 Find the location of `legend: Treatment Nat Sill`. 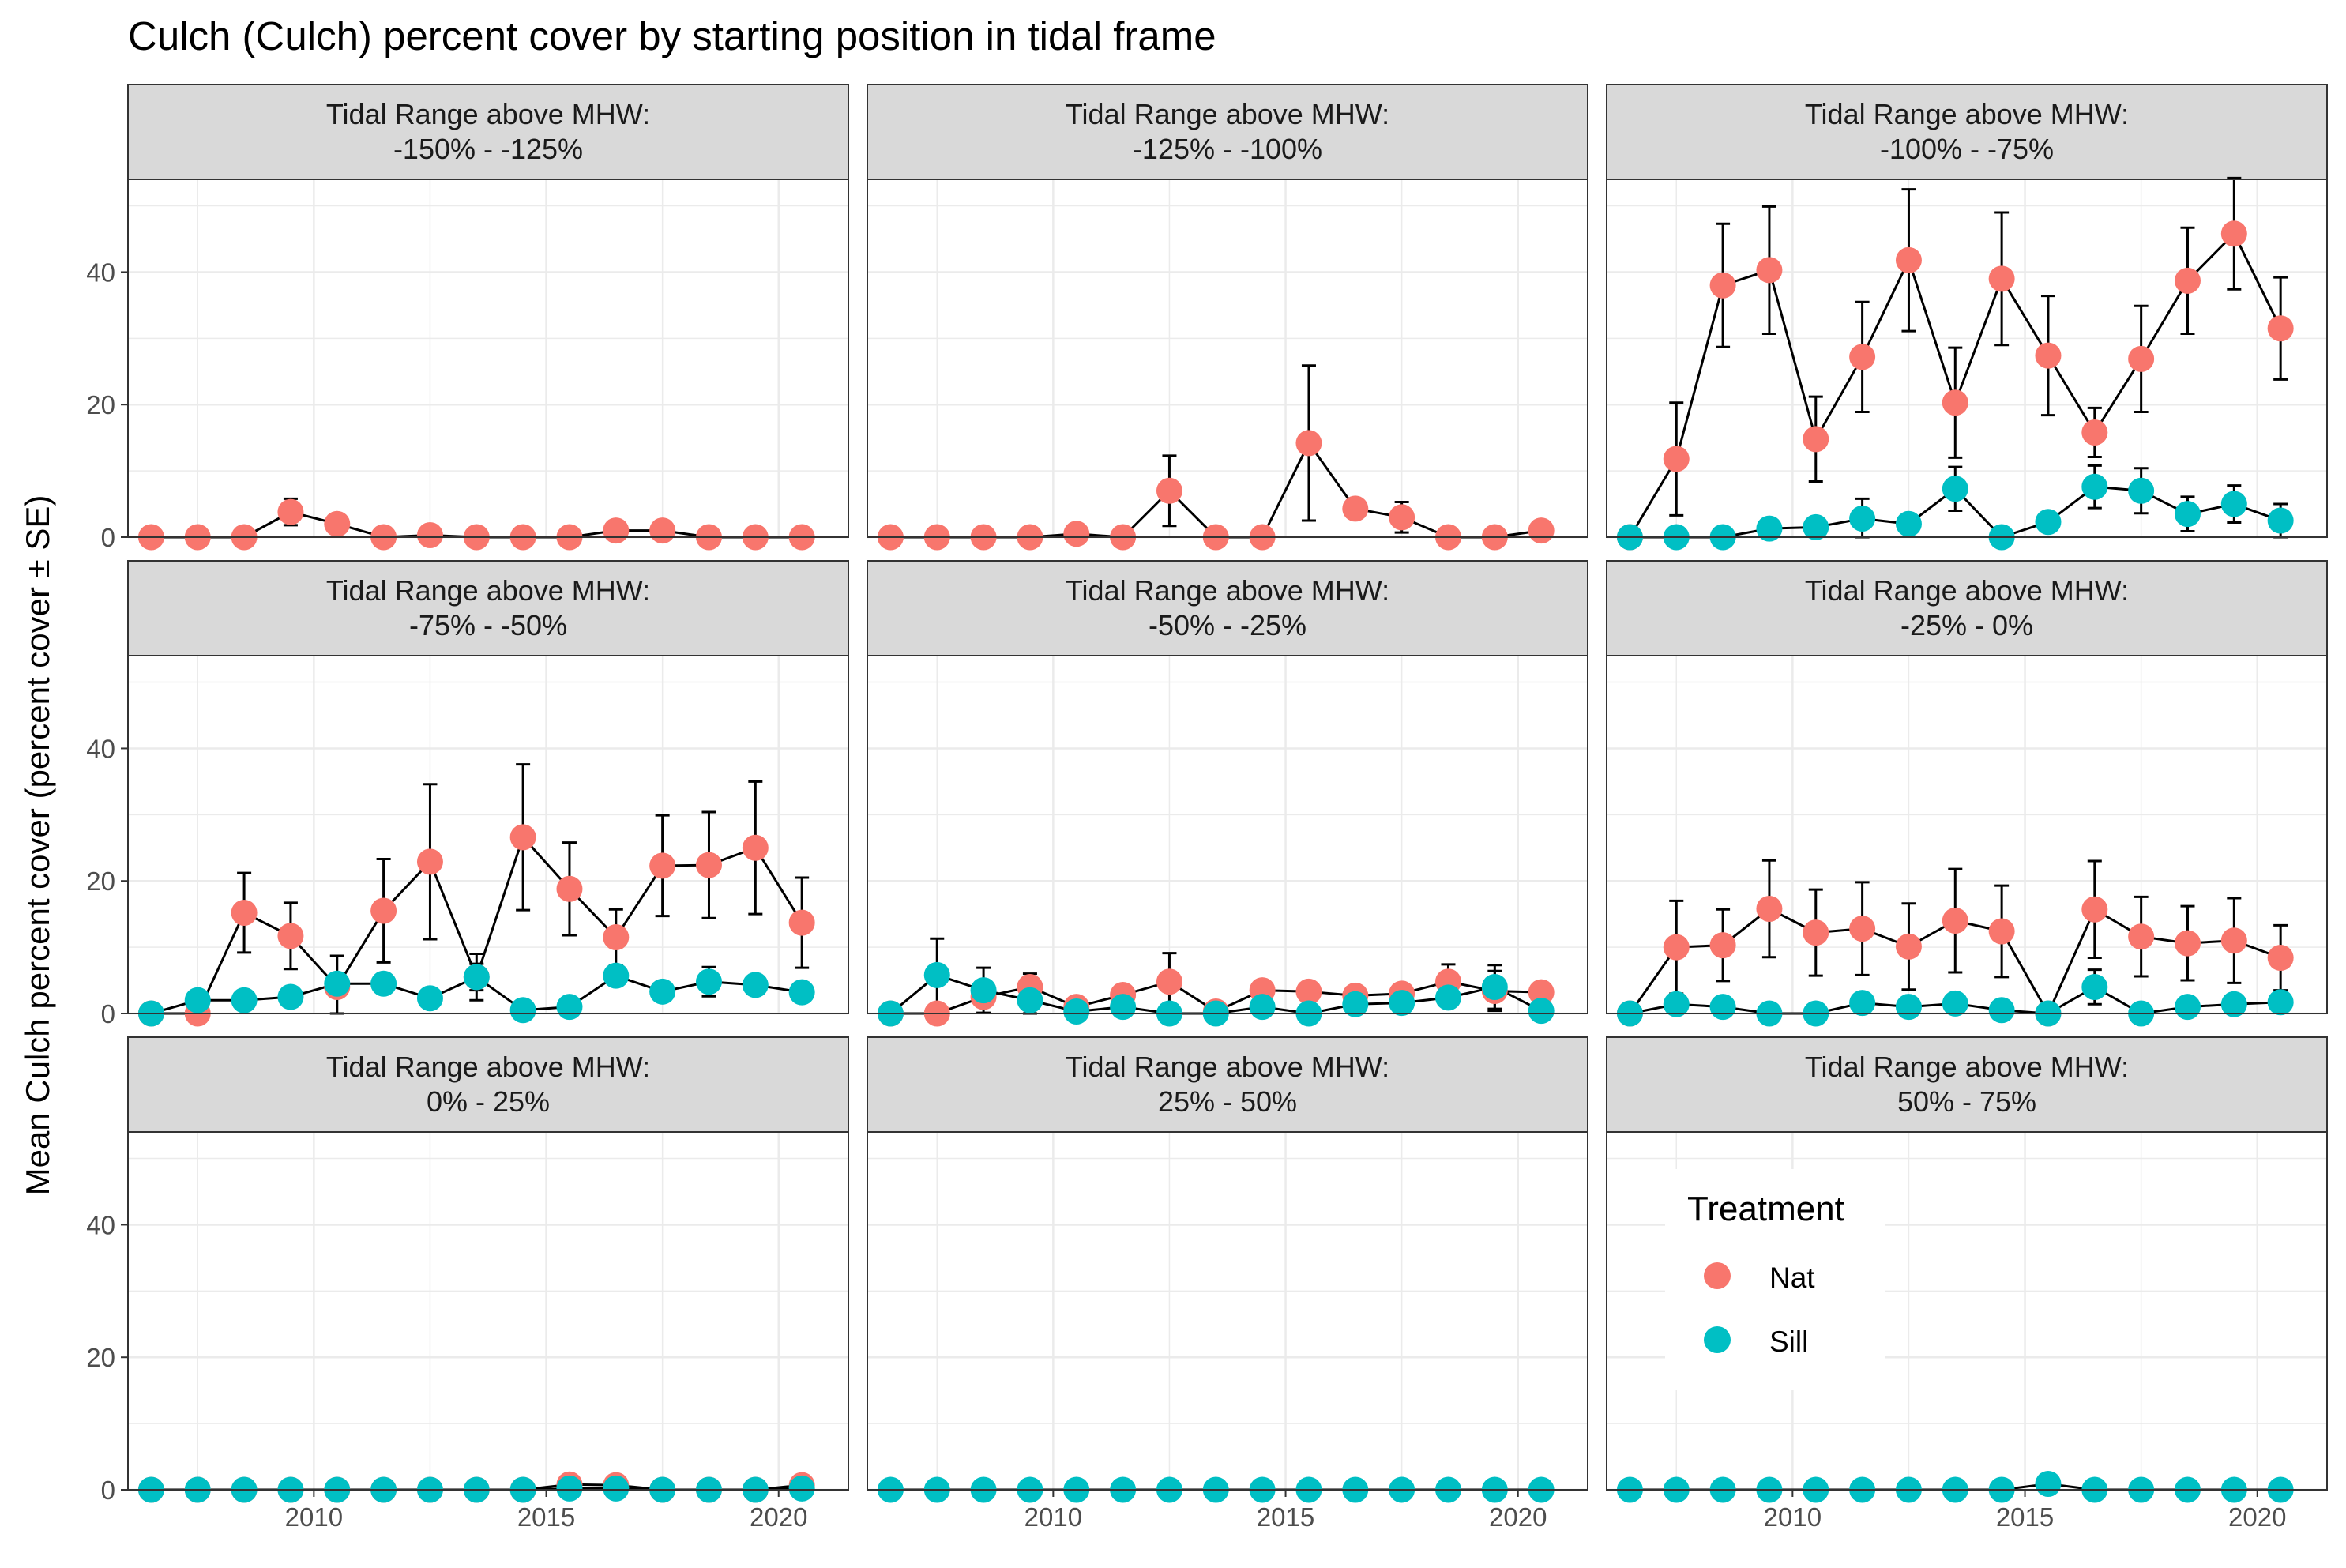

legend: Treatment Nat Sill is located at coordinates (1775, 1279).